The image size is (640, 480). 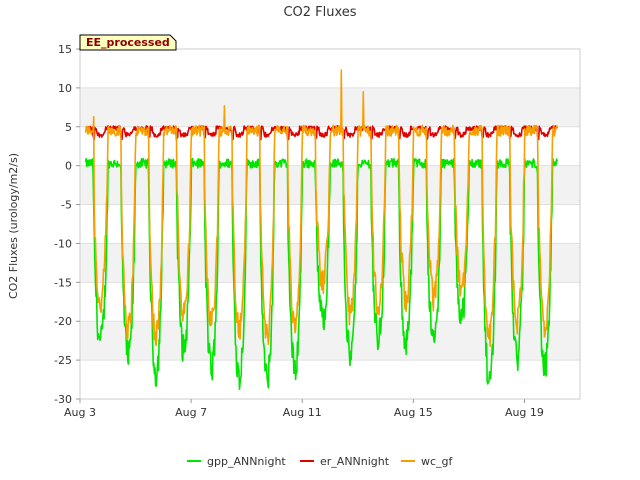 I want to click on y-axis-ticks: 15 10 5 0 -5 -10 -15 -20 -25 -30, so click(x=67, y=224).